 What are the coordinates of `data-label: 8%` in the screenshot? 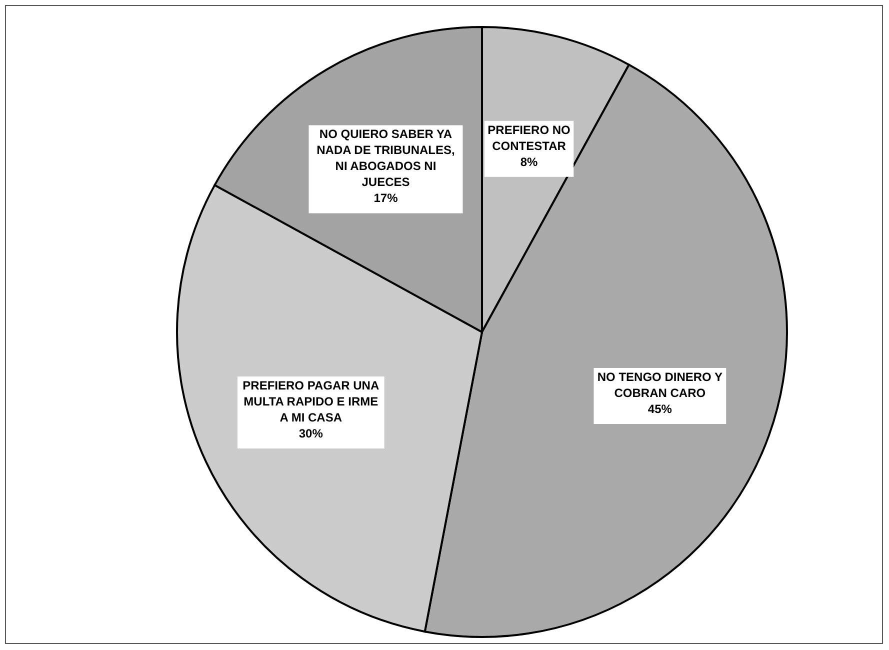 It's located at (529, 161).